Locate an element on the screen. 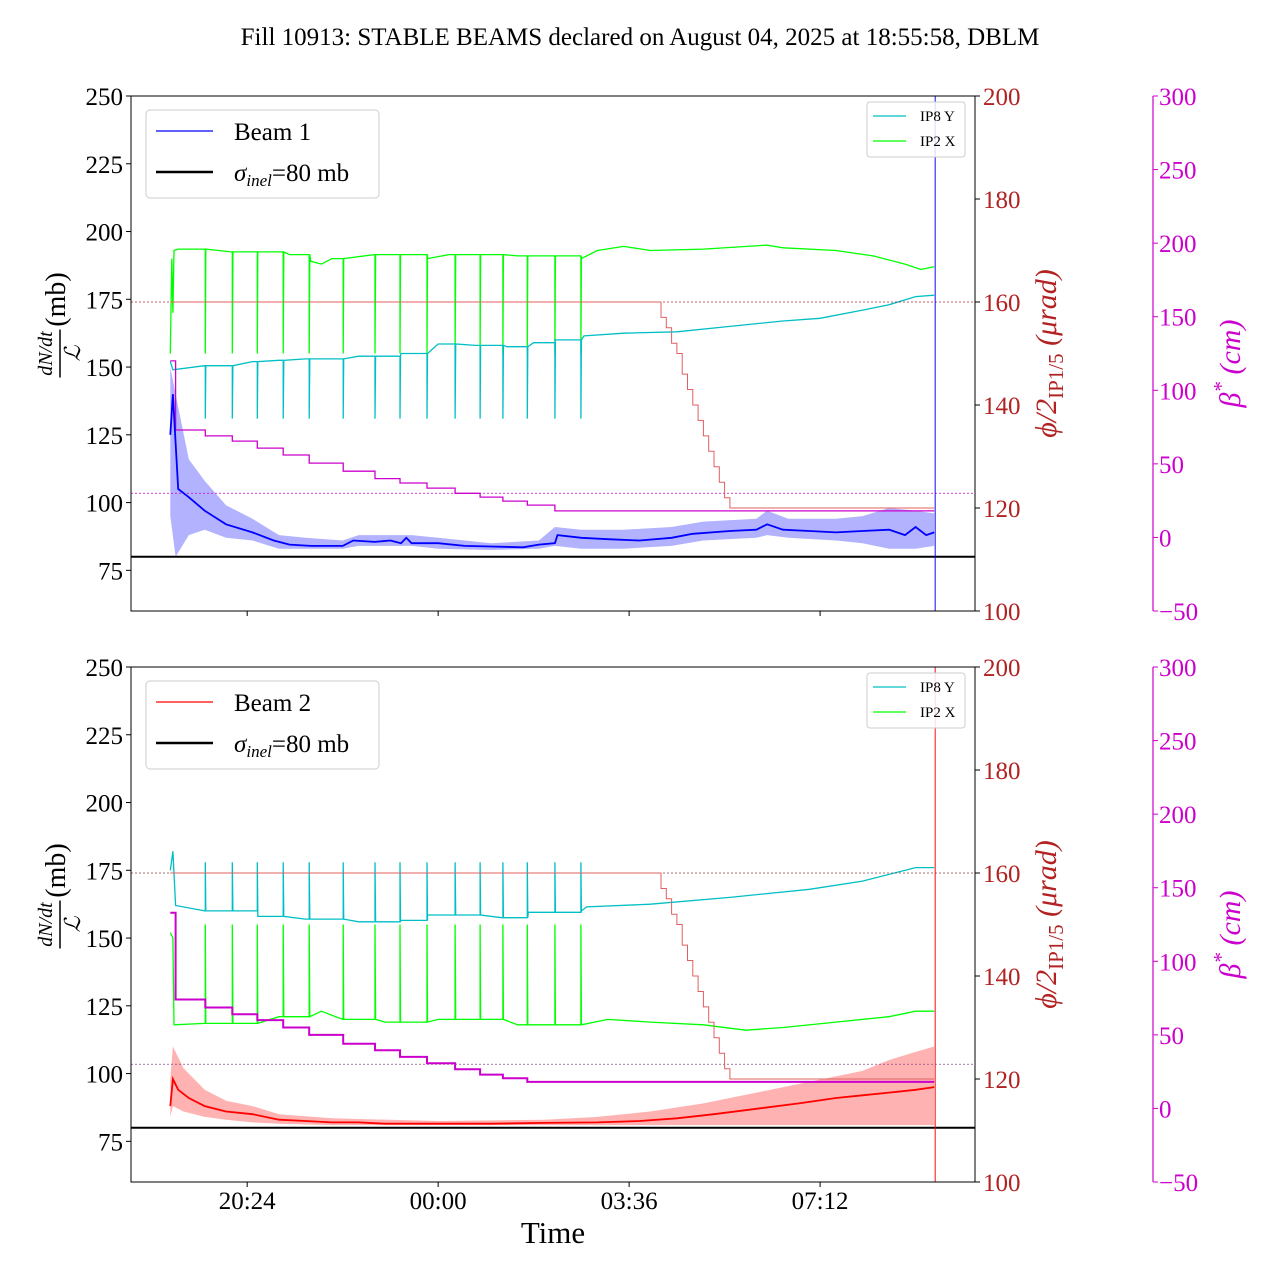 The image size is (1280, 1280). legend-label-beam: Beam 2 is located at coordinates (272, 703).